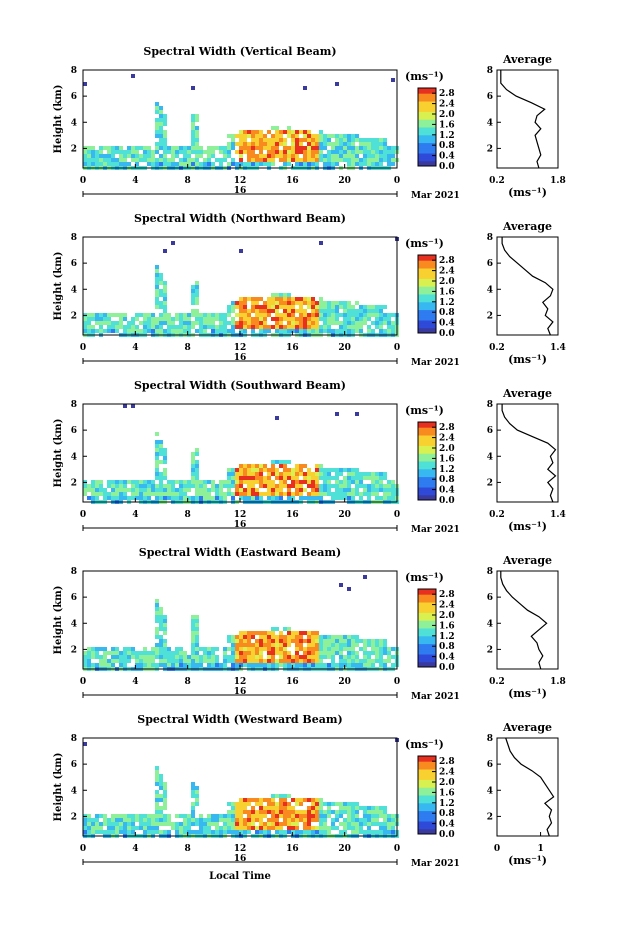 This screenshot has width=617, height=929. What do you see at coordinates (435, 864) in the screenshot?
I see `date-label: Mar 2021` at bounding box center [435, 864].